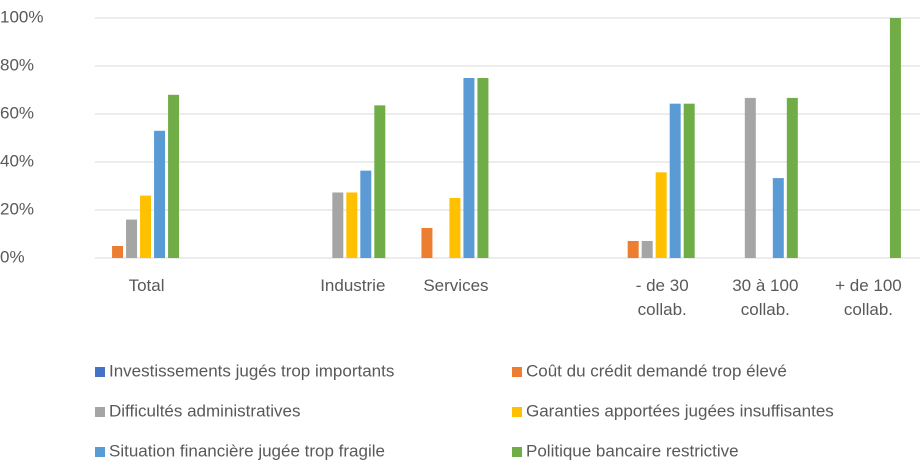 This screenshot has height=474, width=920. Describe the element at coordinates (765, 297) in the screenshot. I see `x-tick-label: 30 à 100 collab.` at that location.